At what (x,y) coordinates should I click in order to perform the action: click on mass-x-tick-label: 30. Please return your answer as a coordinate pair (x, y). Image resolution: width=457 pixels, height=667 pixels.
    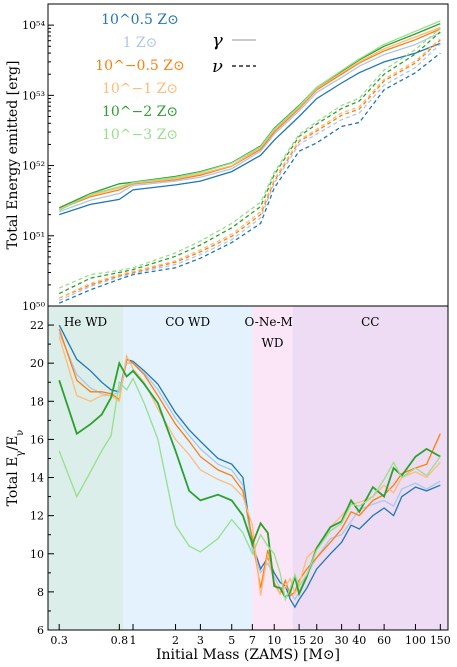
    Looking at the image, I should click on (342, 640).